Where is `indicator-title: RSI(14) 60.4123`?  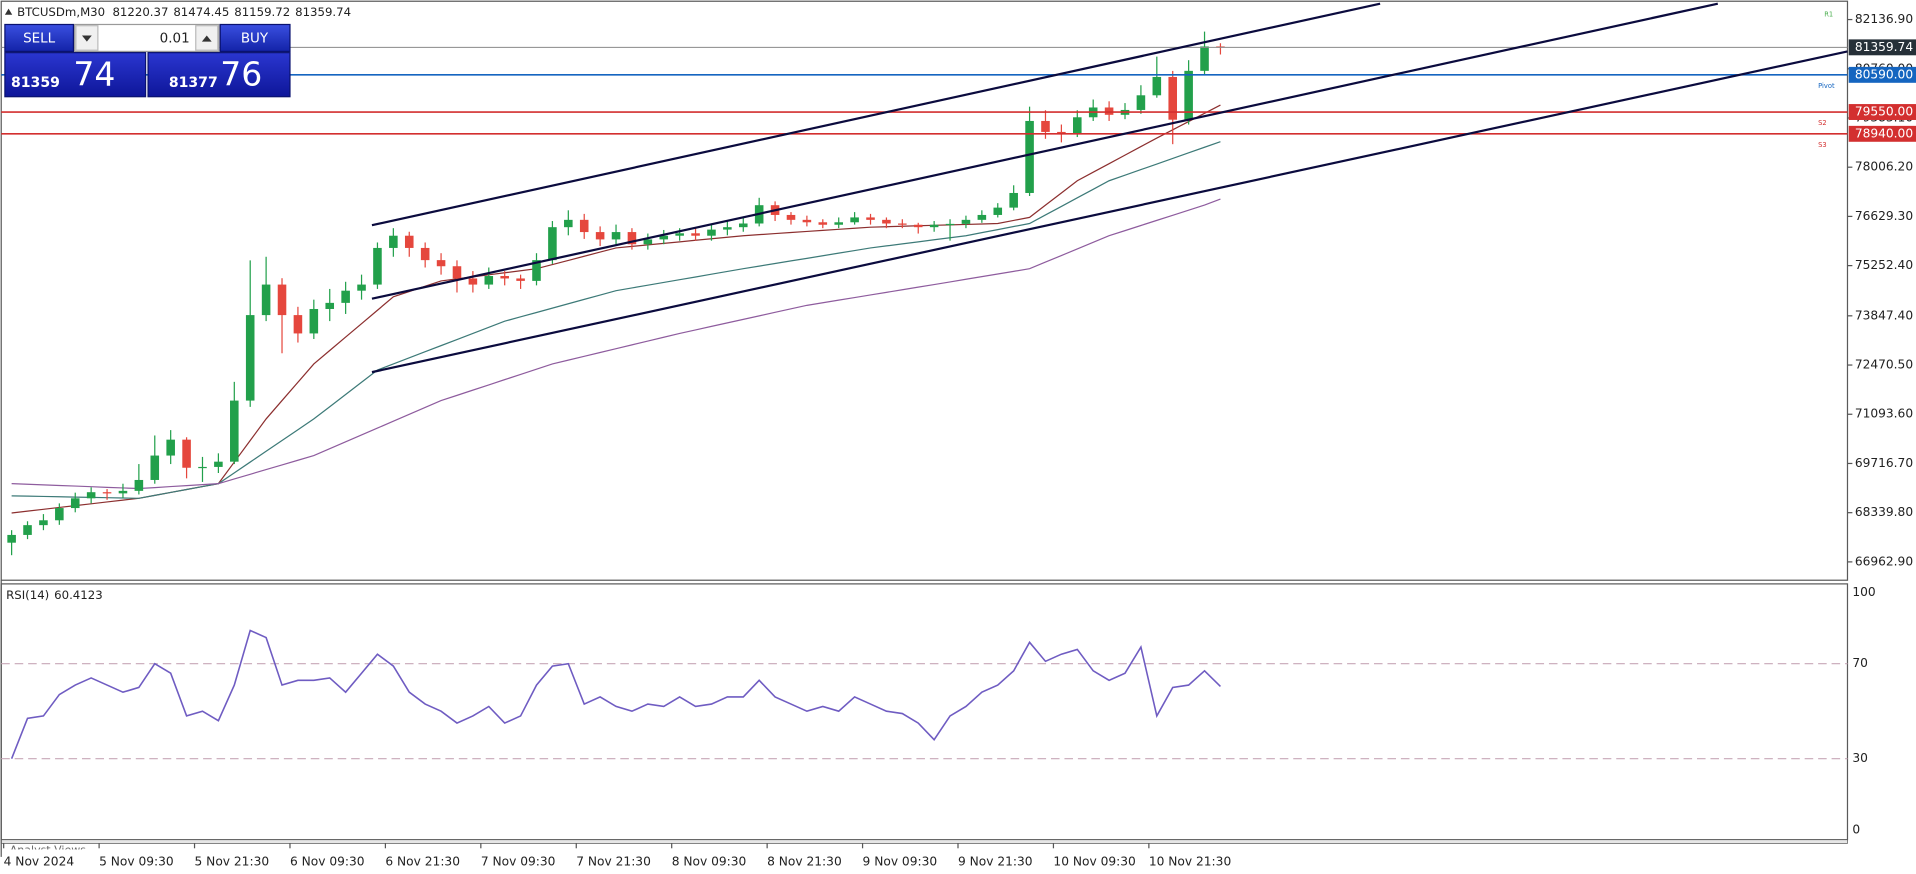
indicator-title: RSI(14) 60.4123 is located at coordinates (54, 594).